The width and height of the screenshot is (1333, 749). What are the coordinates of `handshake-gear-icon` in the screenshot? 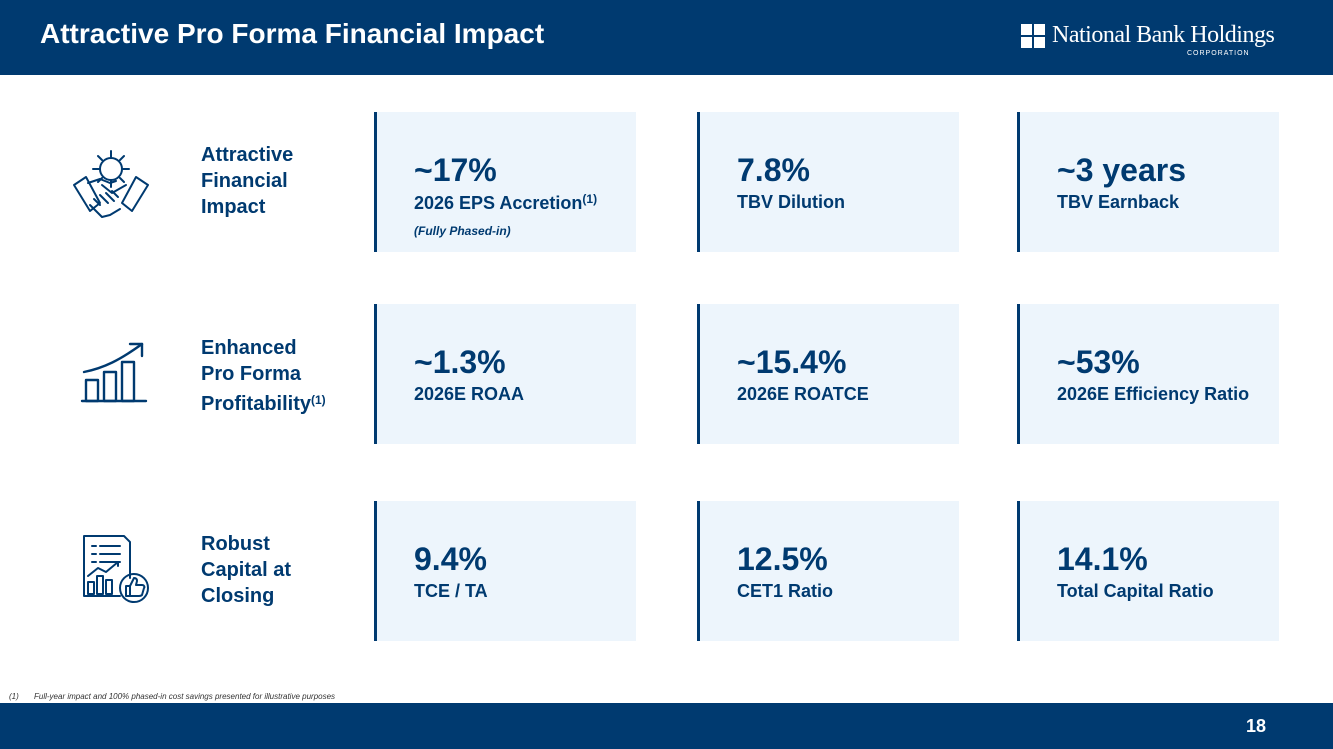 It's located at (111, 184).